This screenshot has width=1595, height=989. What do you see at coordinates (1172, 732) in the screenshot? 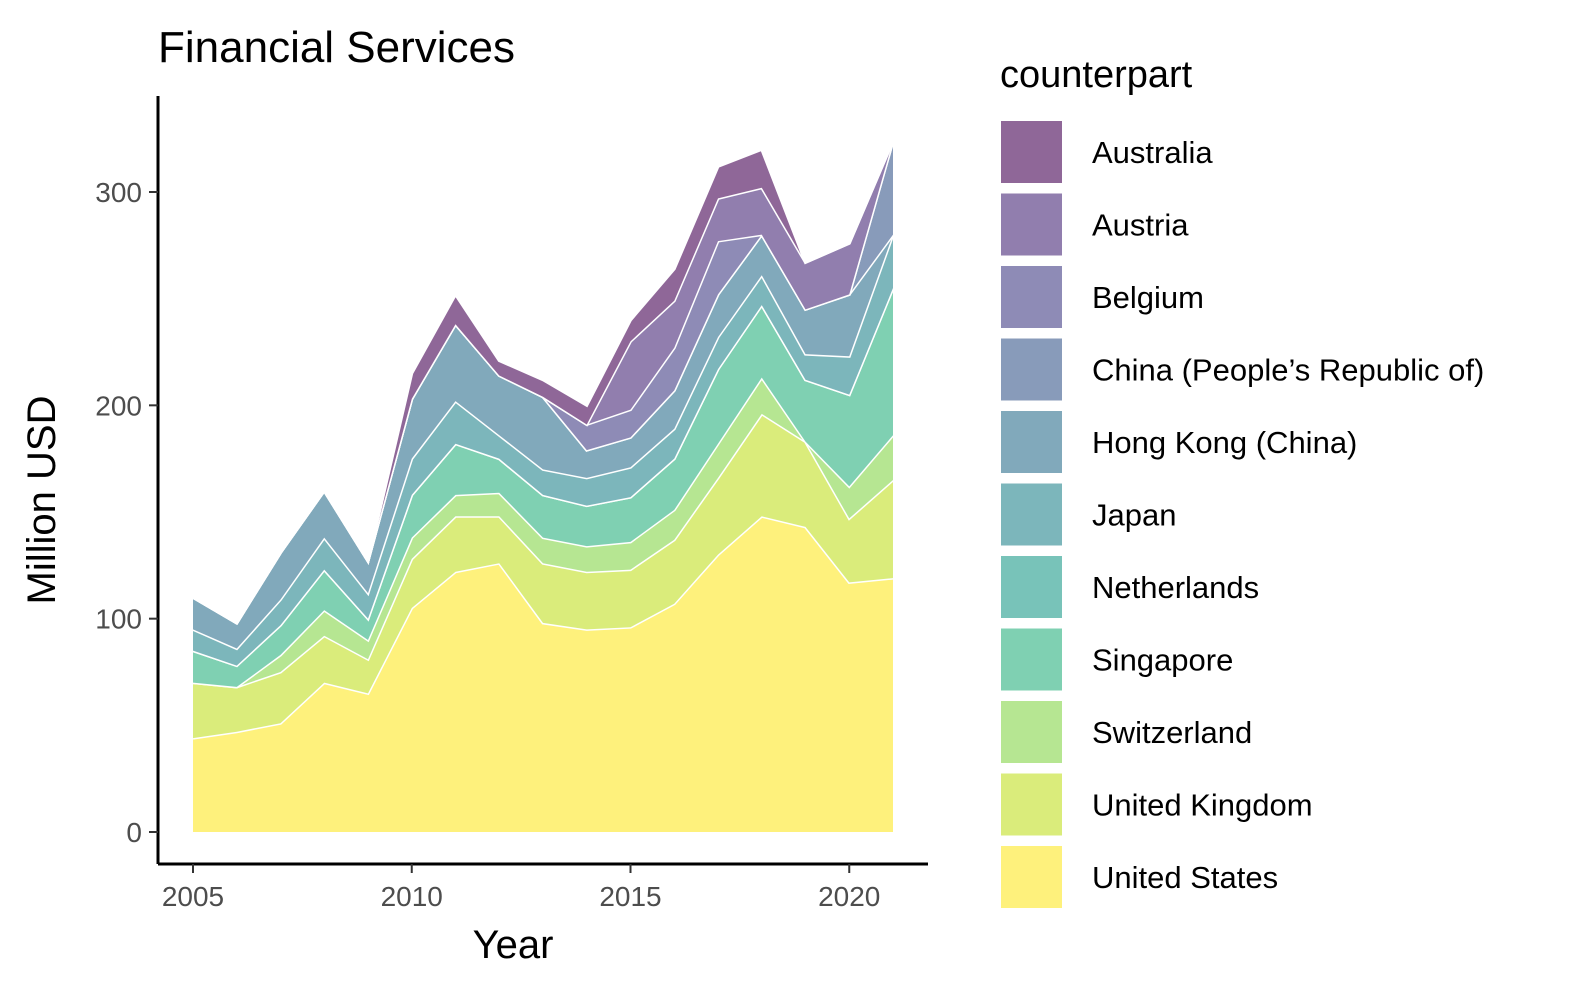
I see `legend-label: Switzerland` at bounding box center [1172, 732].